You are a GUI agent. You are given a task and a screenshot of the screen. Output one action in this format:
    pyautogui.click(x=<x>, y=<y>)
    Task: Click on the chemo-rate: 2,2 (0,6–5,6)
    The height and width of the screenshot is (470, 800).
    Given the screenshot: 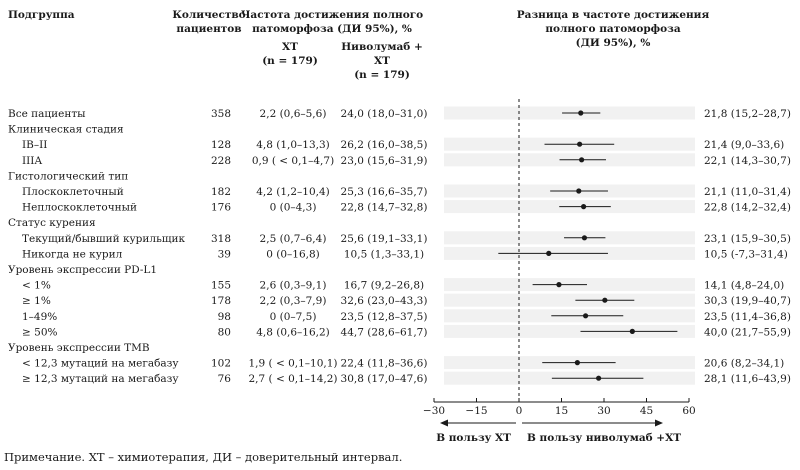 What is the action you would take?
    pyautogui.click(x=293, y=114)
    